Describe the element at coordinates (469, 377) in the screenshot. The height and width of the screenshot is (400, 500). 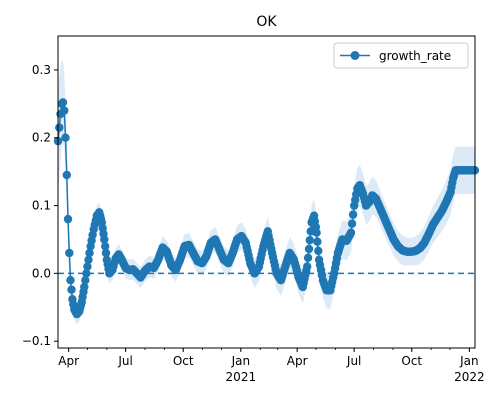
I see `x-tick-year-label: 2022` at that location.